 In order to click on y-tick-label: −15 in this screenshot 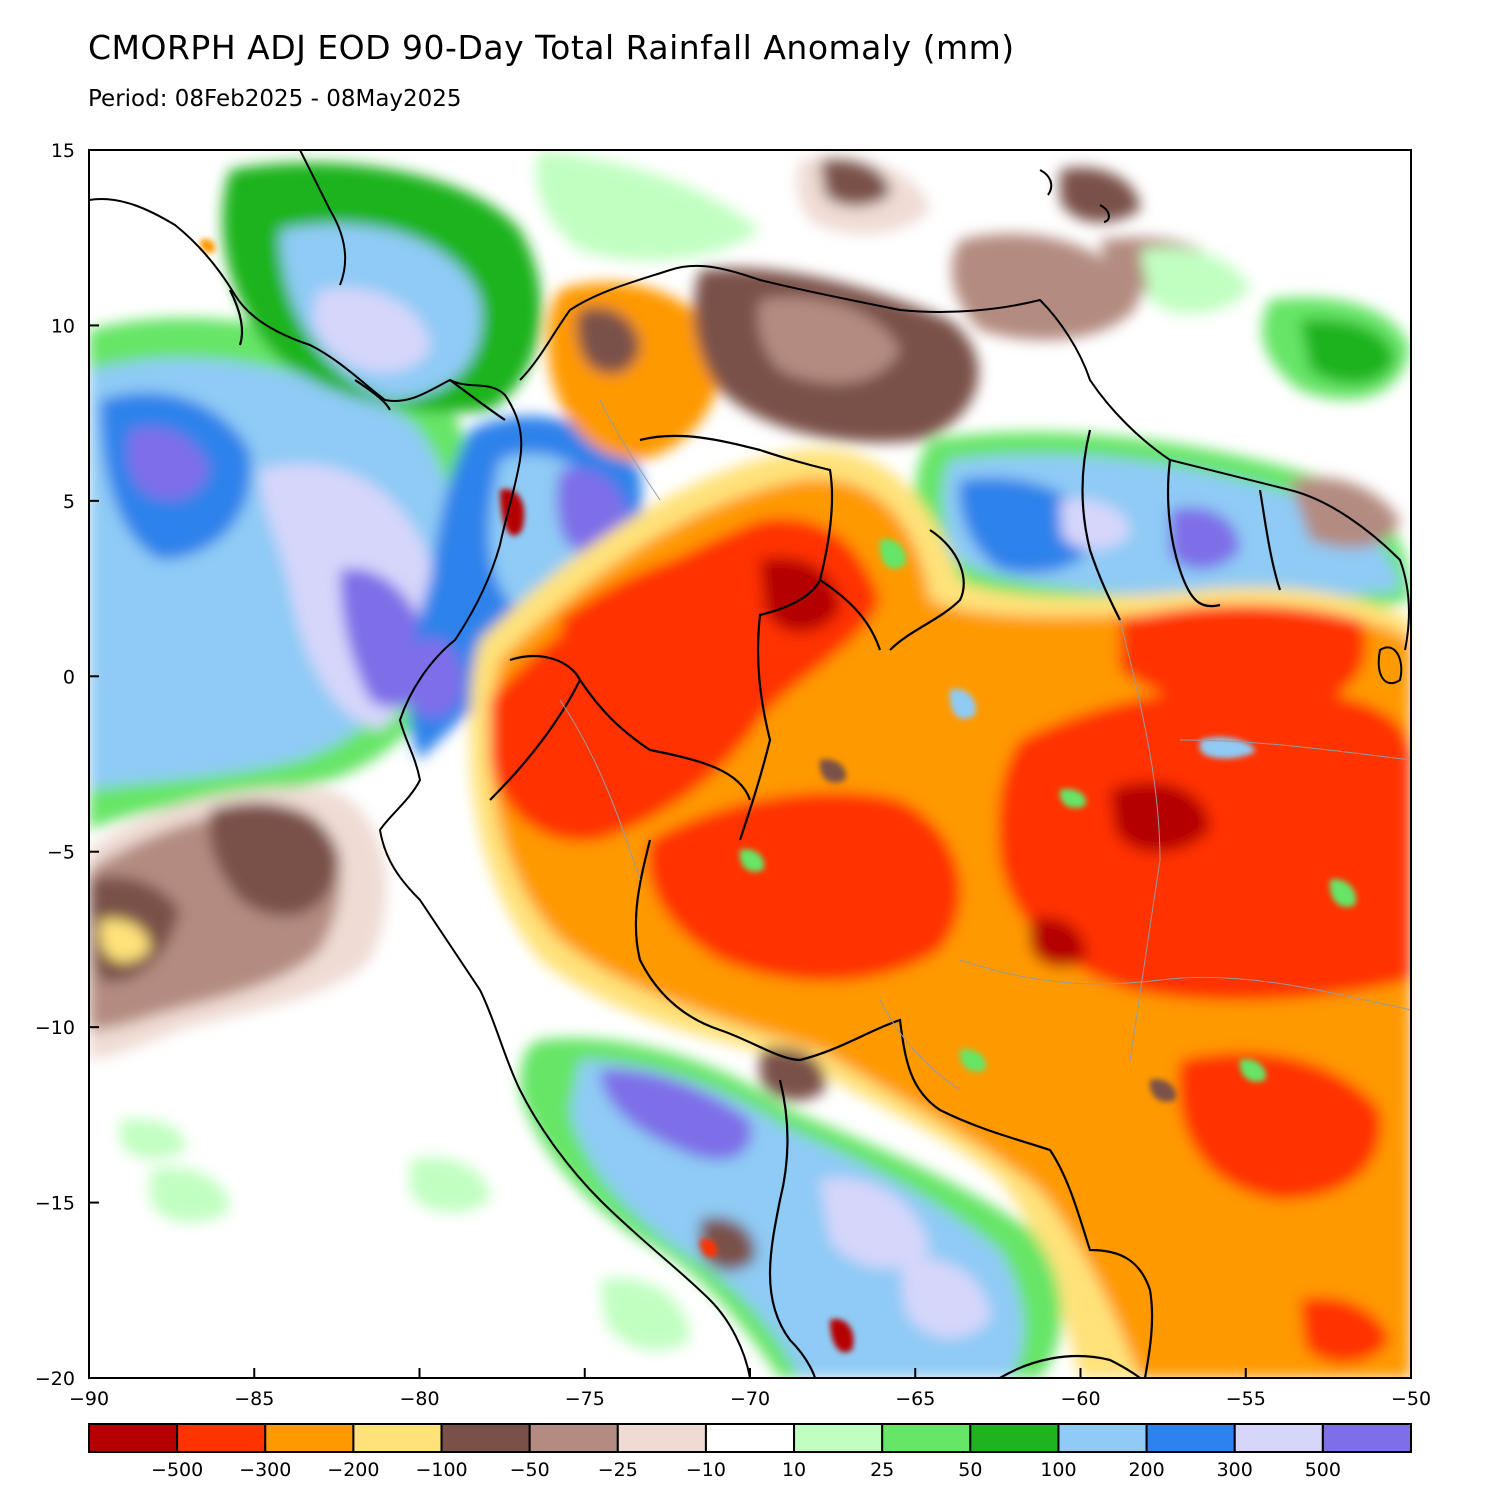, I will do `click(55, 1204)`.